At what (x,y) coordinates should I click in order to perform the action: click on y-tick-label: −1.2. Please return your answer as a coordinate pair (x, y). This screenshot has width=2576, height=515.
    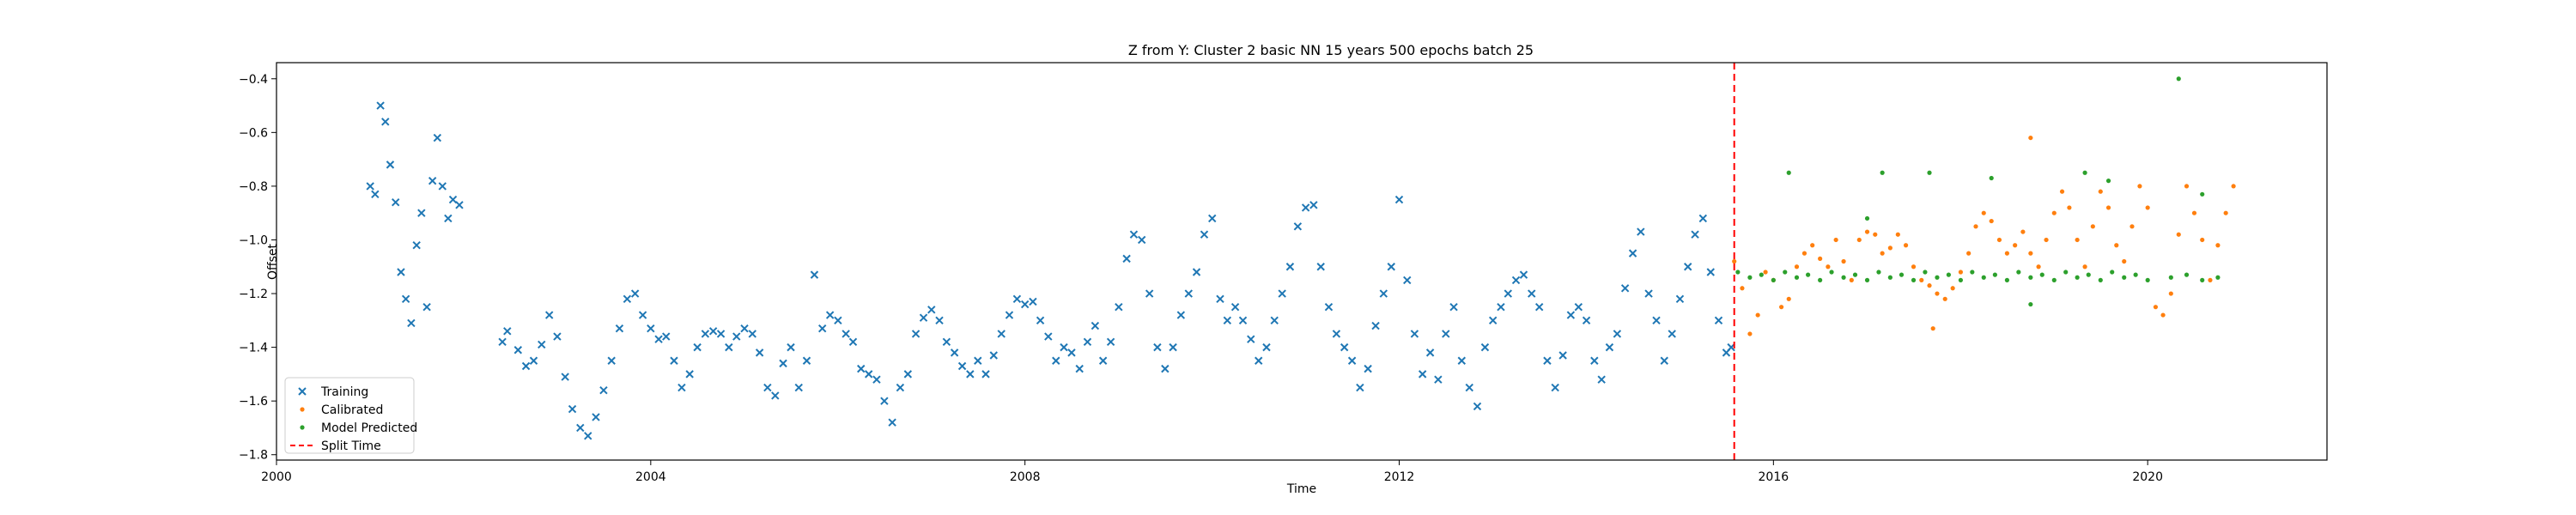
    Looking at the image, I should click on (253, 294).